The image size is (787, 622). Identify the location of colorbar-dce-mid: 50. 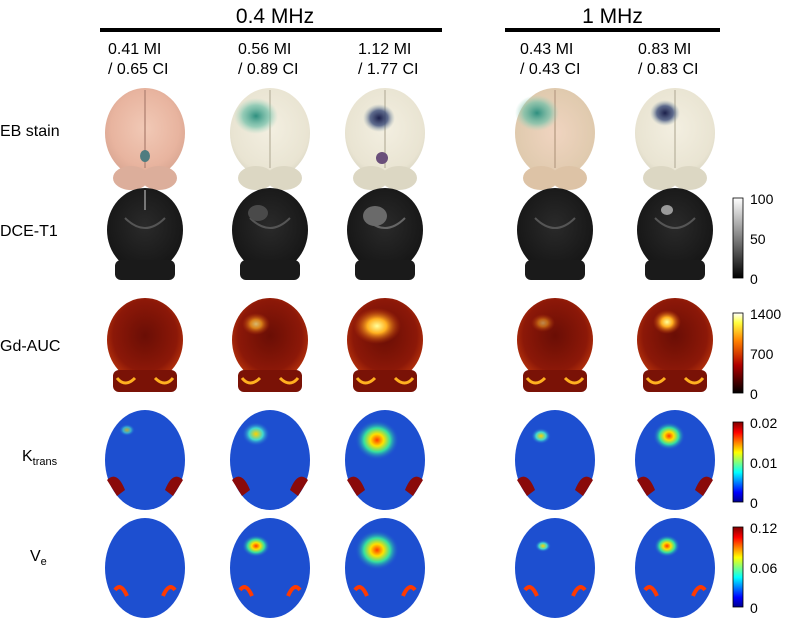
(758, 239).